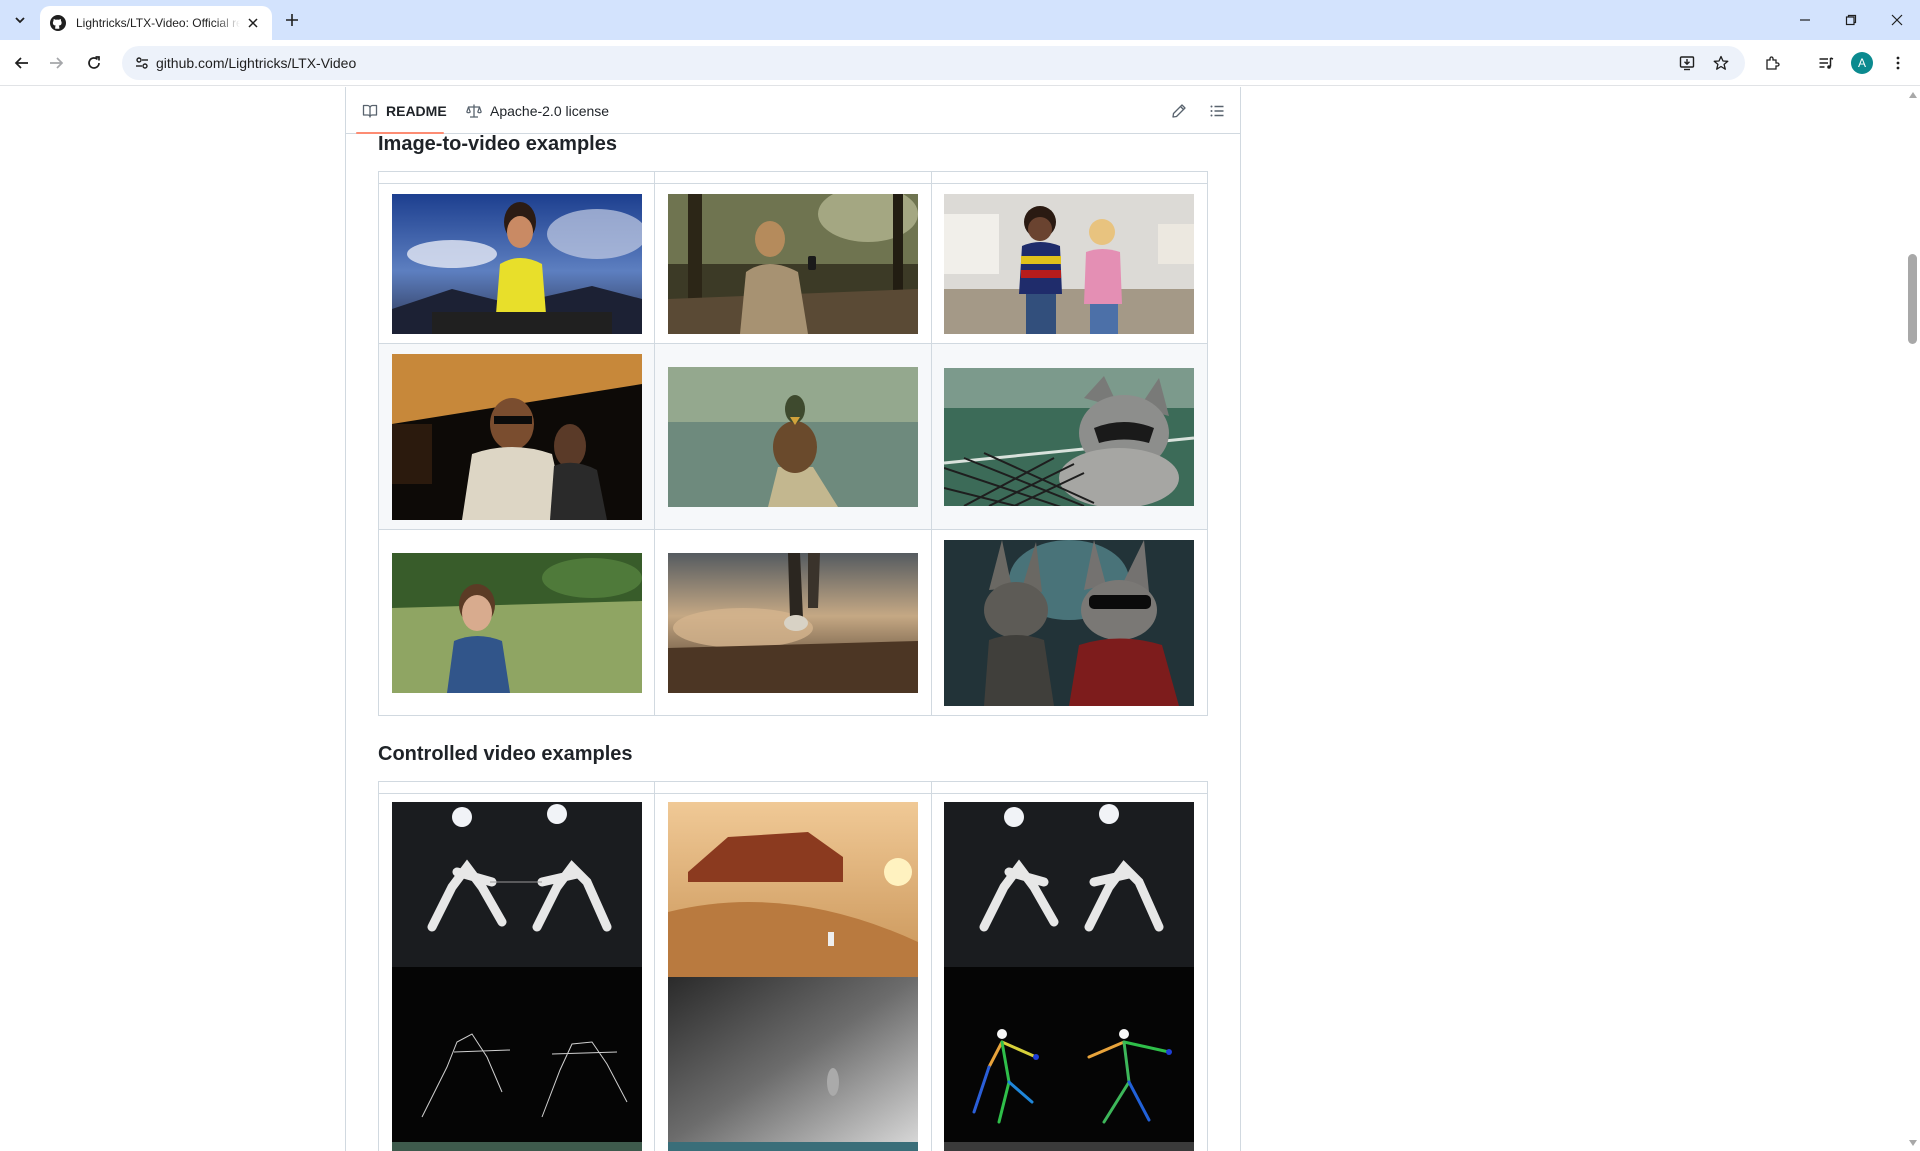 The height and width of the screenshot is (1151, 1920). What do you see at coordinates (550, 110) in the screenshot?
I see `tab-license-label: Apache-2.0 license` at bounding box center [550, 110].